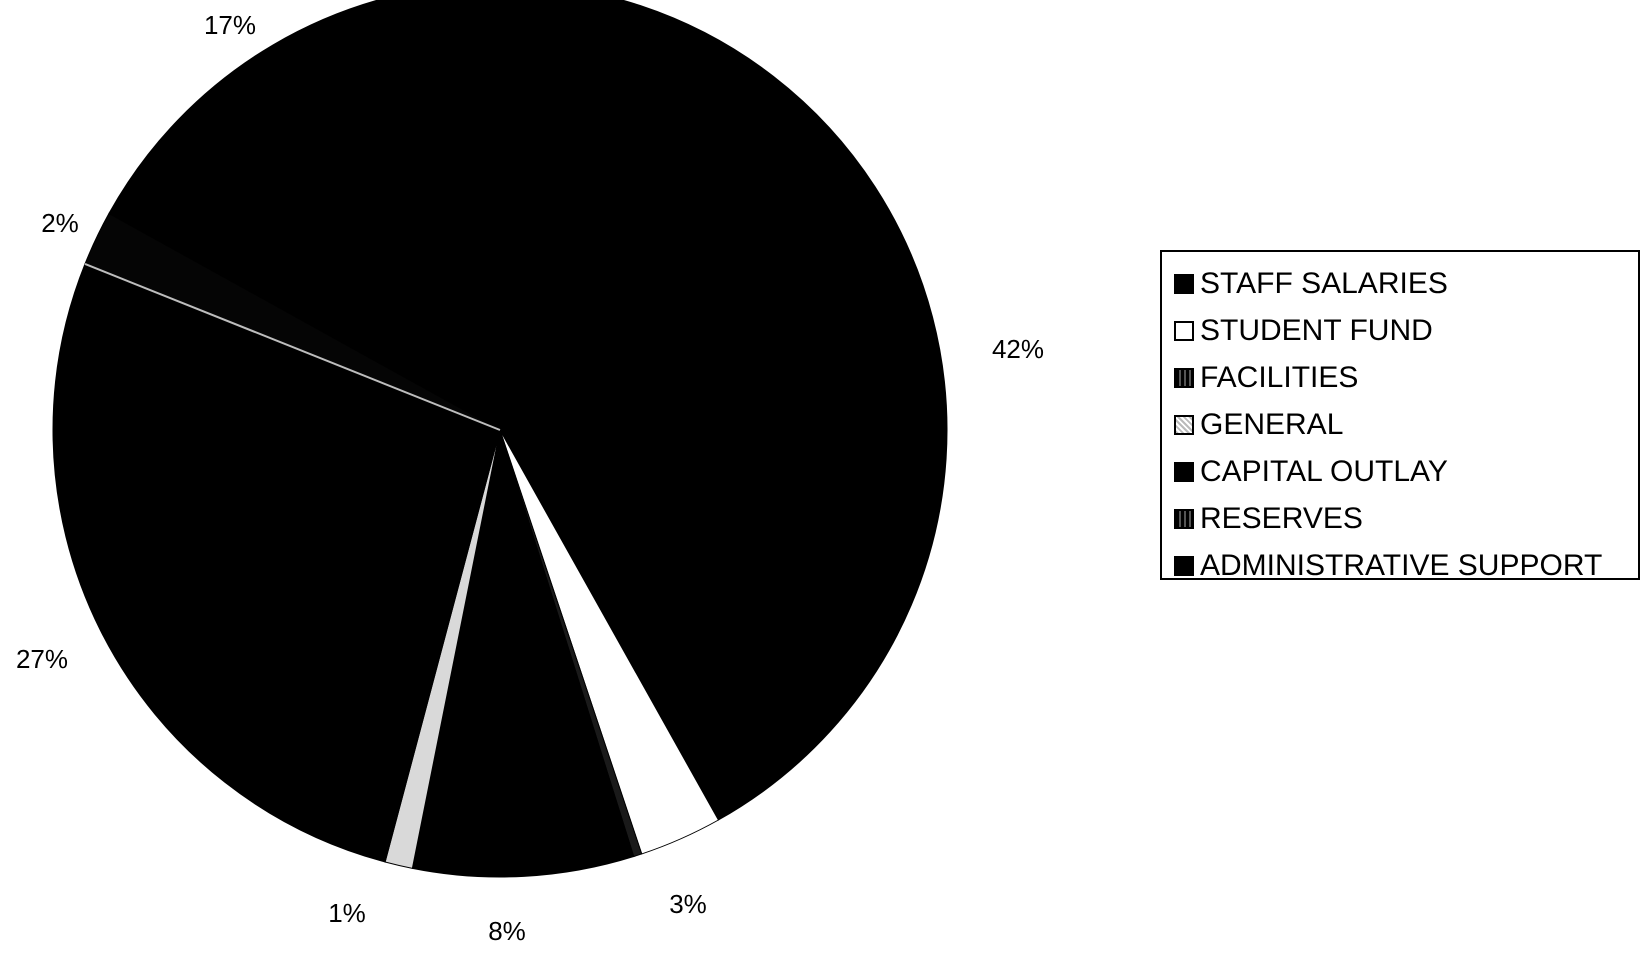 The height and width of the screenshot is (955, 1650). I want to click on legend-item-student-fund: STUDENT FUND, so click(1406, 330).